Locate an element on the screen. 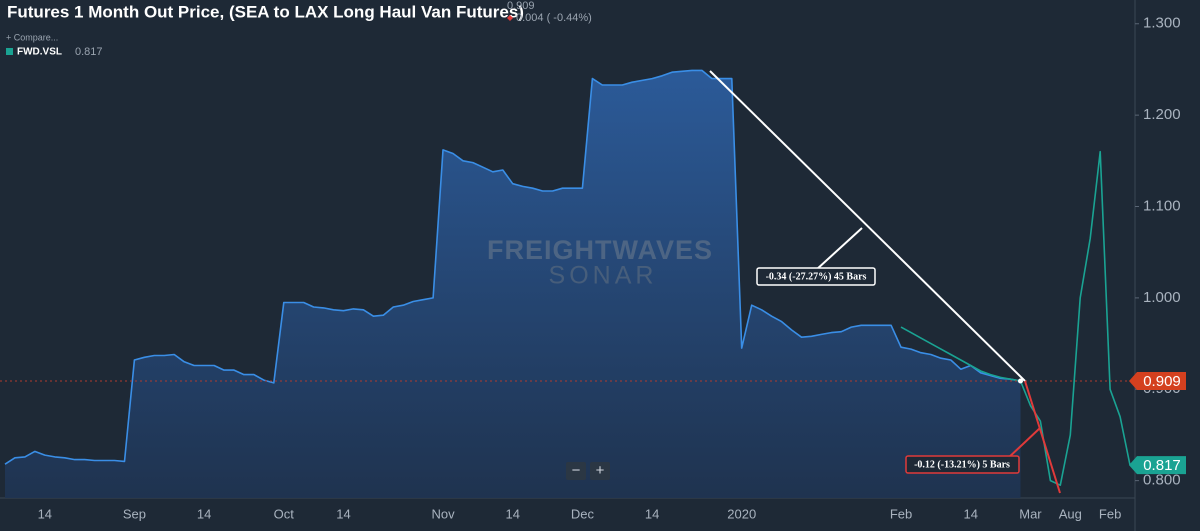 Image resolution: width=1200 pixels, height=531 pixels. zoom-out-label: − is located at coordinates (576, 470).